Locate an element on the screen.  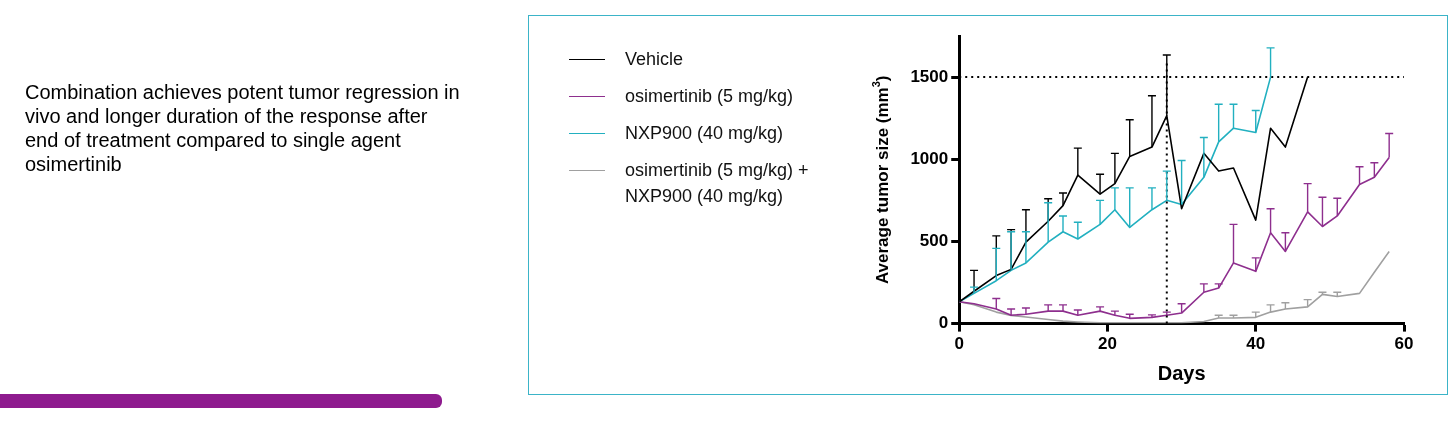
x-tick-label: 40 is located at coordinates (1256, 344).